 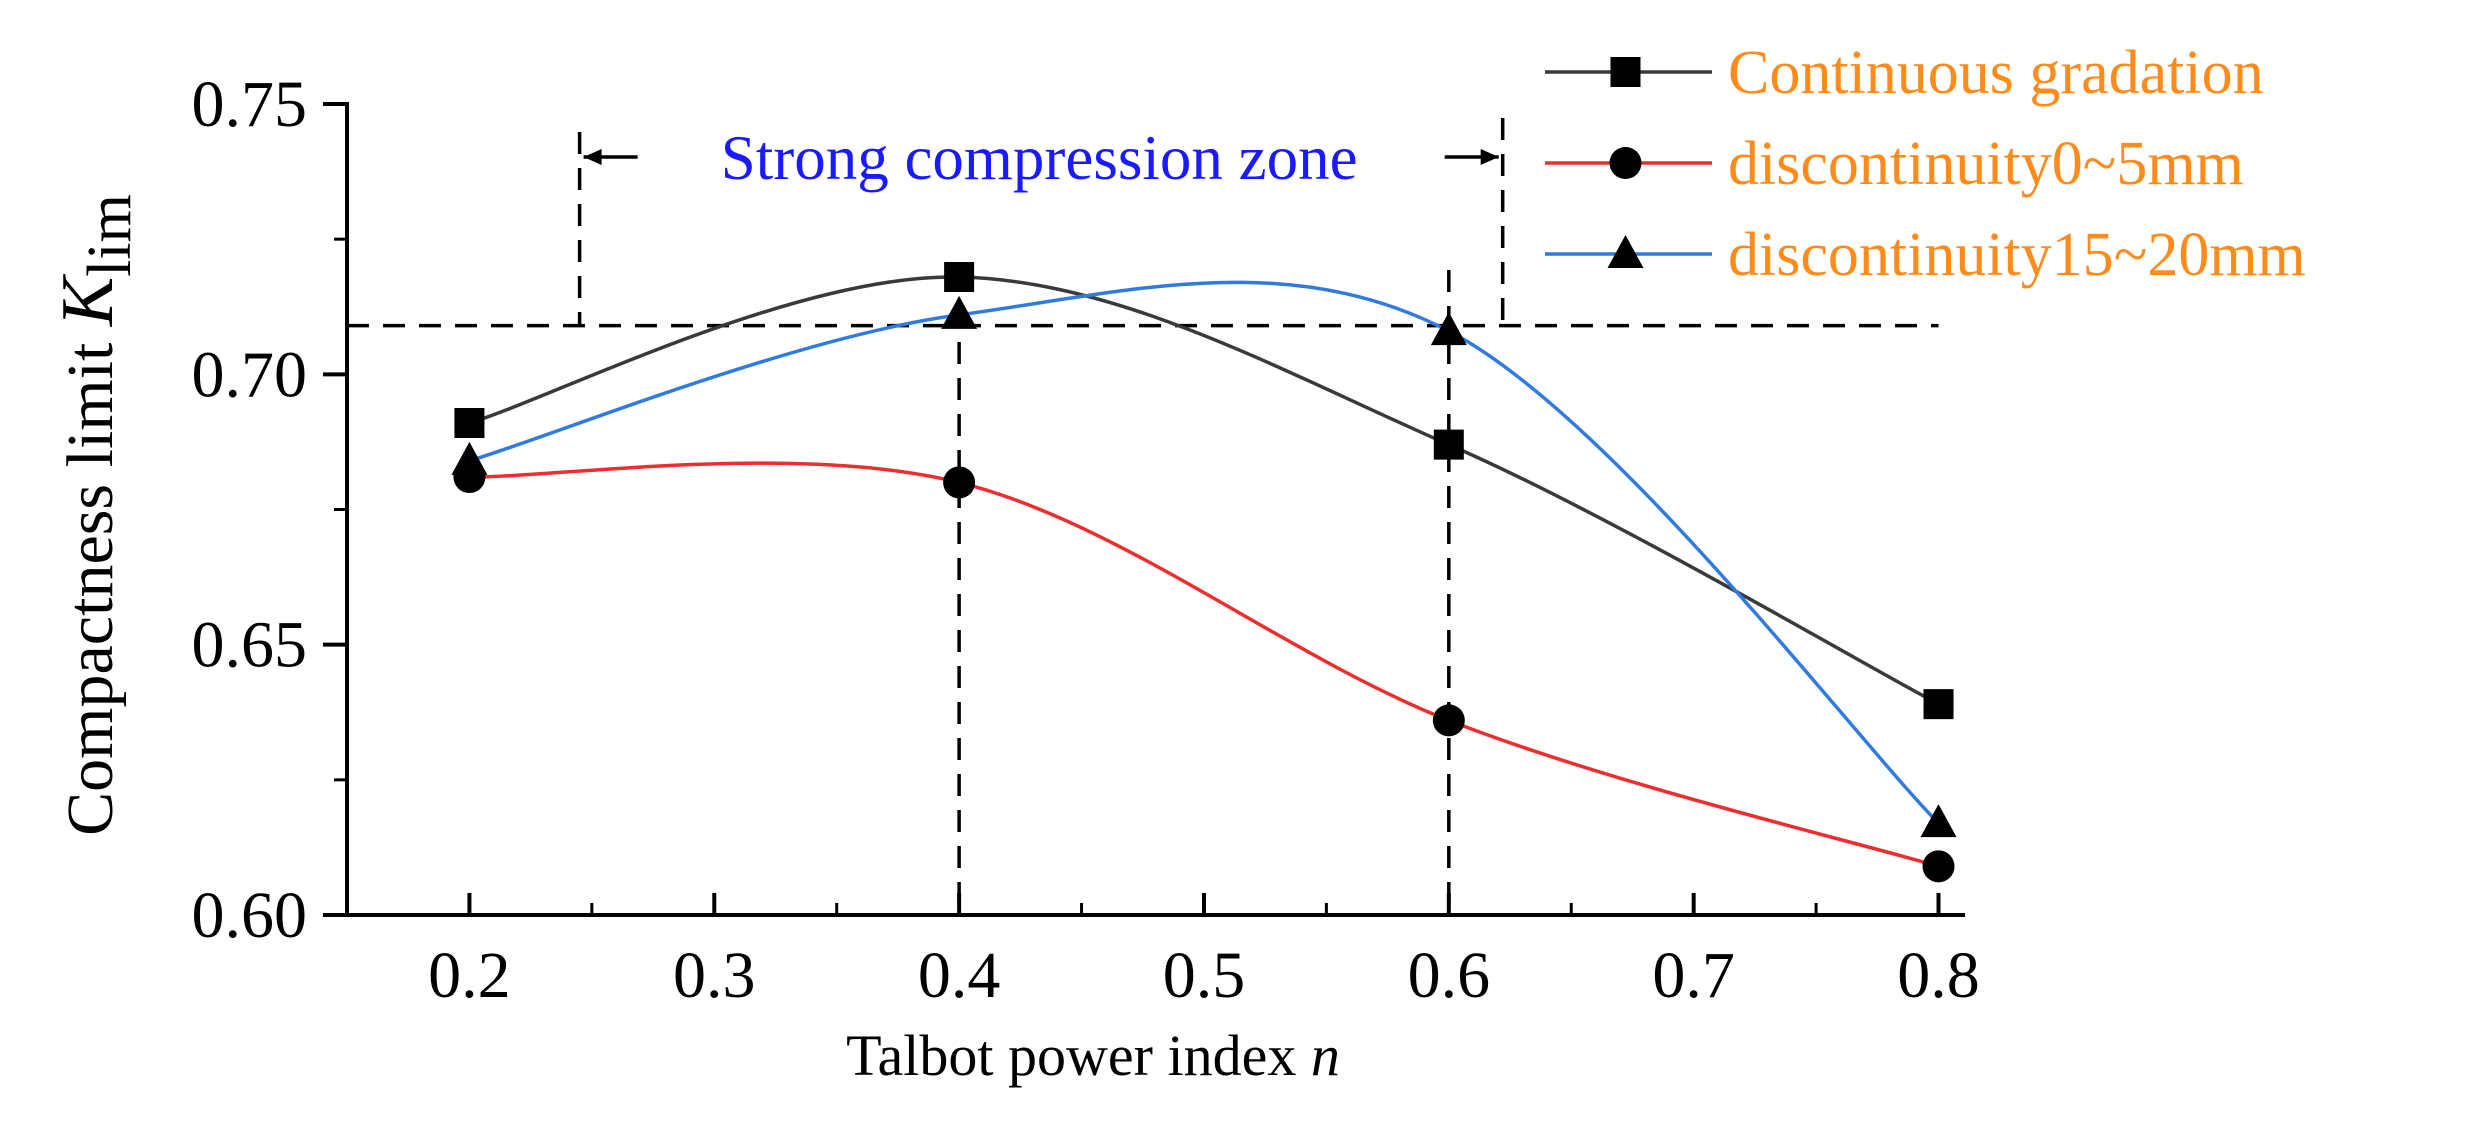 I want to click on x-tick-label: 0.7, so click(x=1693, y=975).